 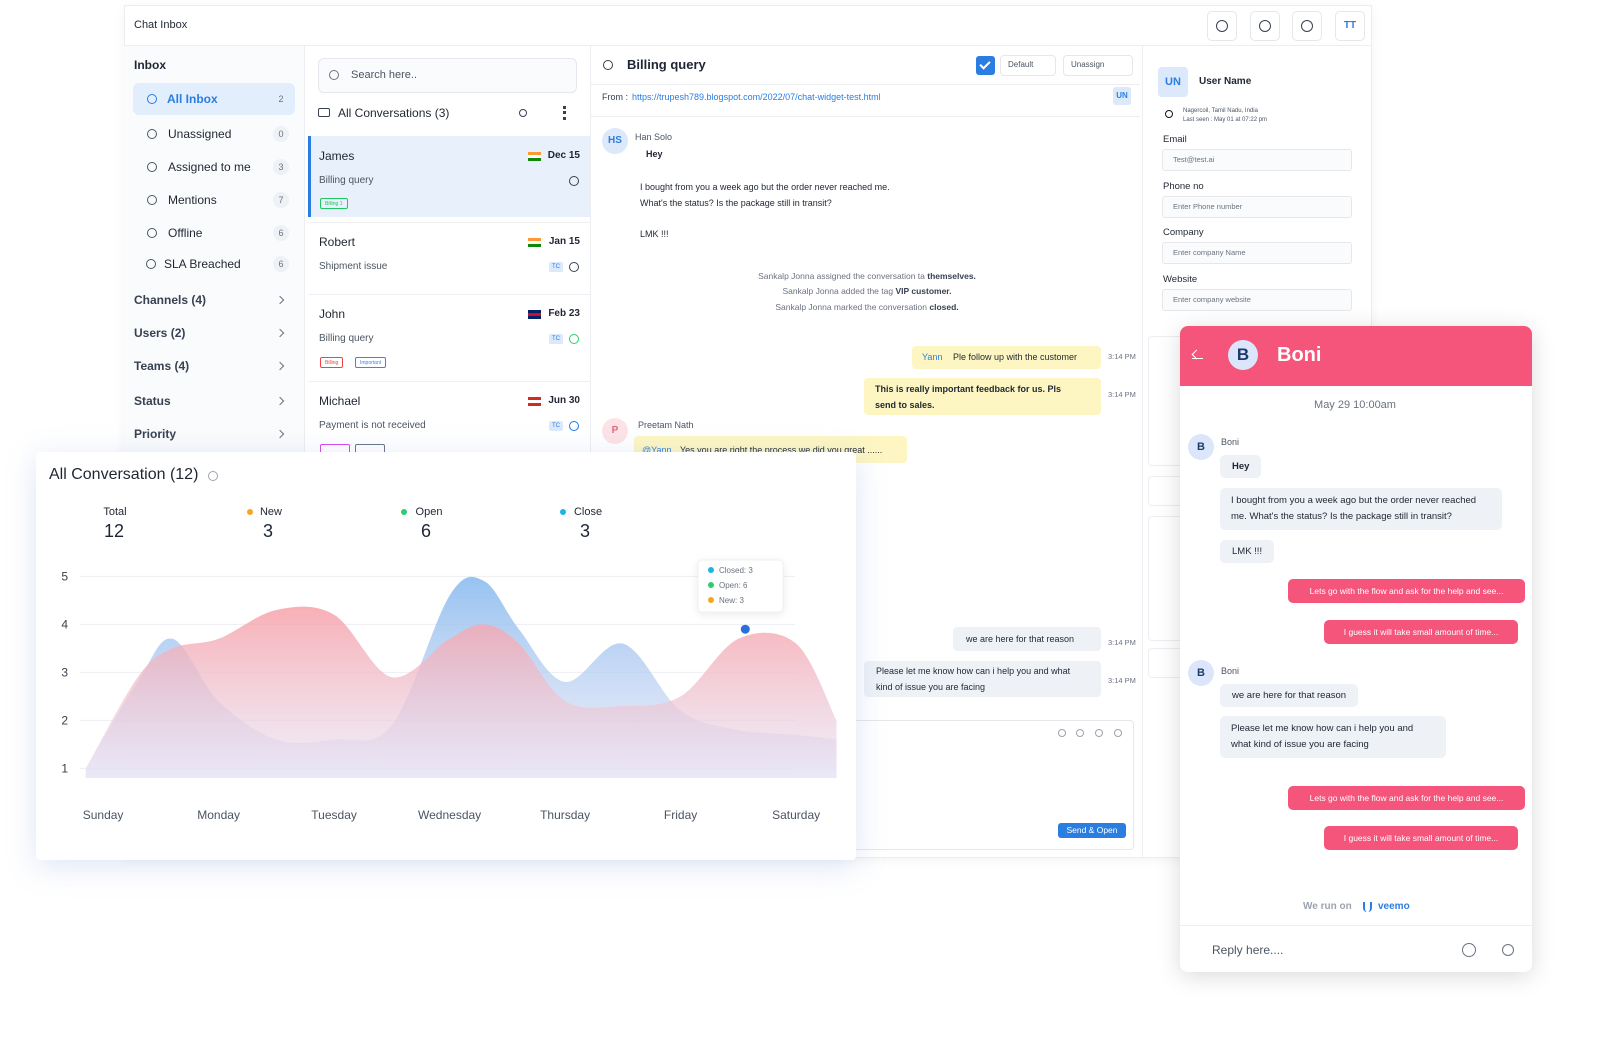 I want to click on x-tick-label: Monday, so click(x=218, y=815).